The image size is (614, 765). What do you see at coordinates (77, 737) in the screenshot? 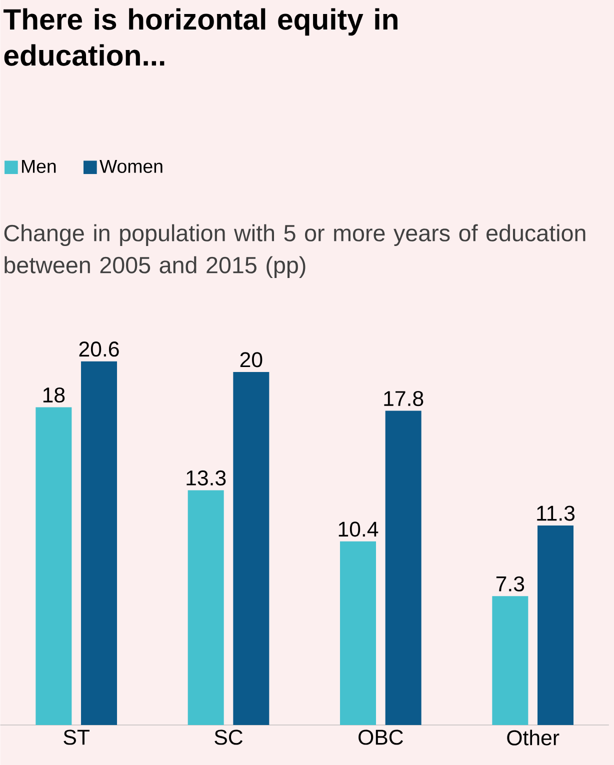
I see `x-tick-label: ST` at bounding box center [77, 737].